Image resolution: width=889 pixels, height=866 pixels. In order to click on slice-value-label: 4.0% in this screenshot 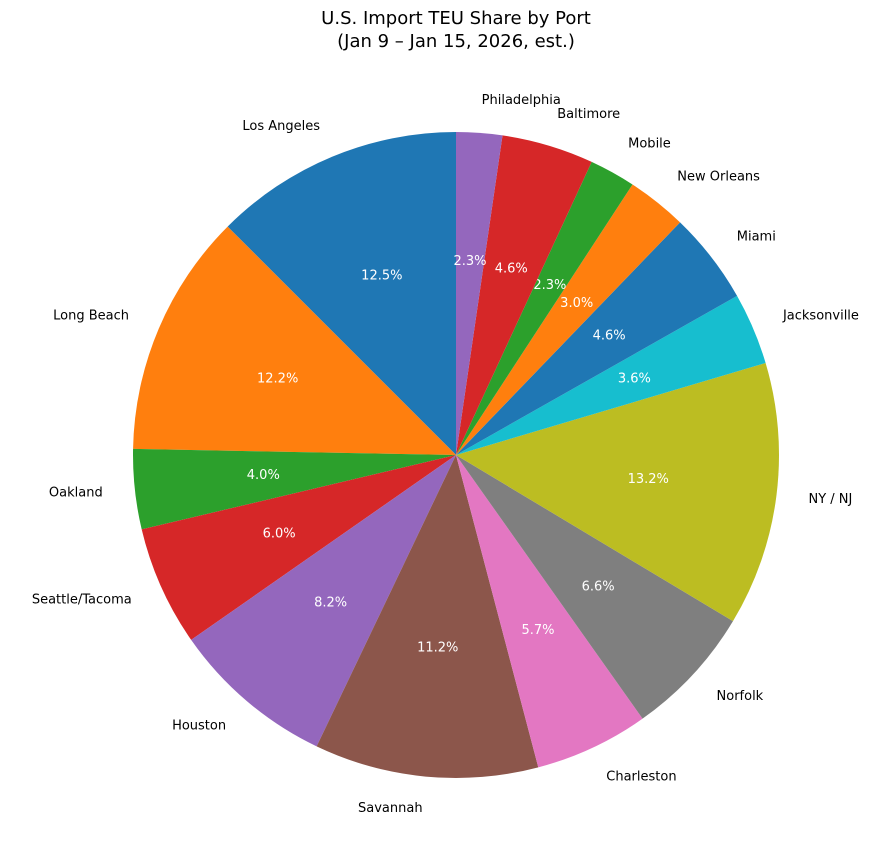, I will do `click(263, 475)`.